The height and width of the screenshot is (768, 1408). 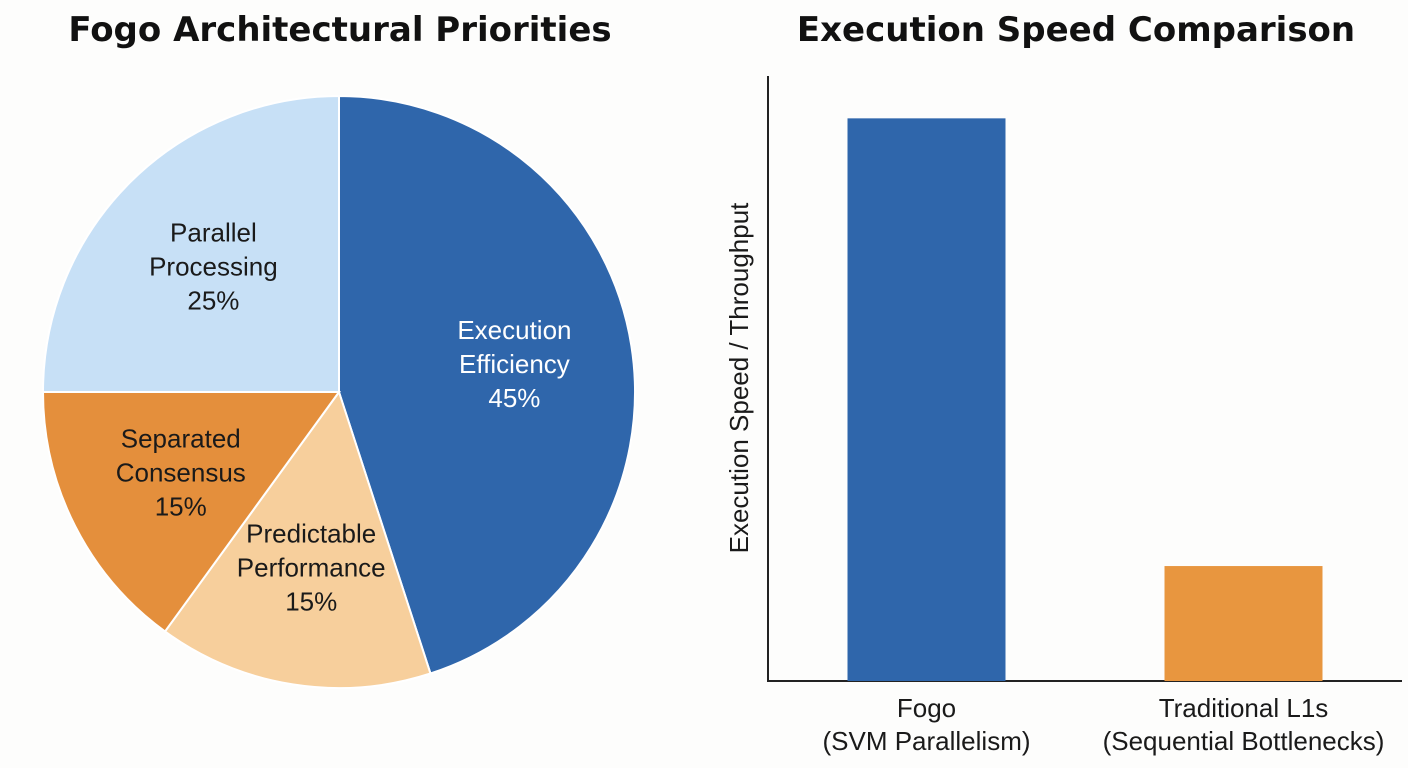 What do you see at coordinates (213, 232) in the screenshot?
I see `pie-slice-label-parallel-processing: Parallel` at bounding box center [213, 232].